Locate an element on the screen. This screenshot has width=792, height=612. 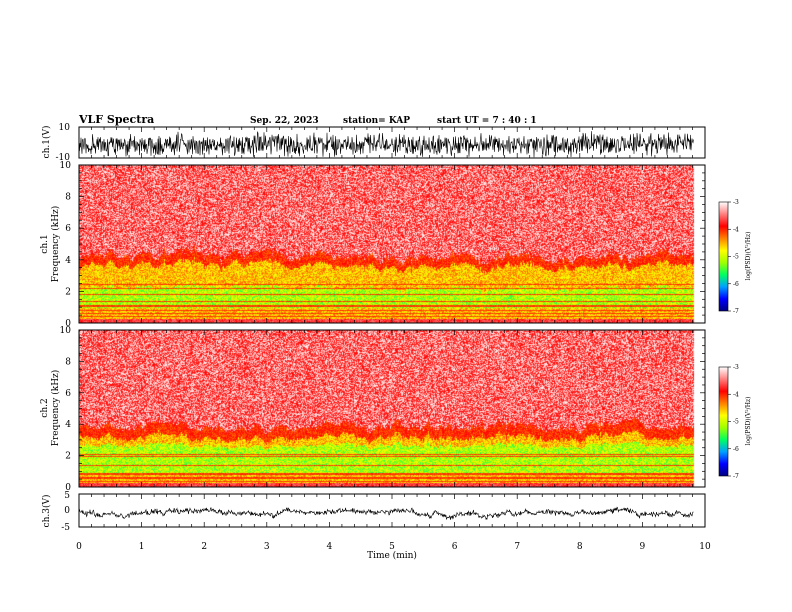
date-label: Sep. 22, 2023 is located at coordinates (284, 121).